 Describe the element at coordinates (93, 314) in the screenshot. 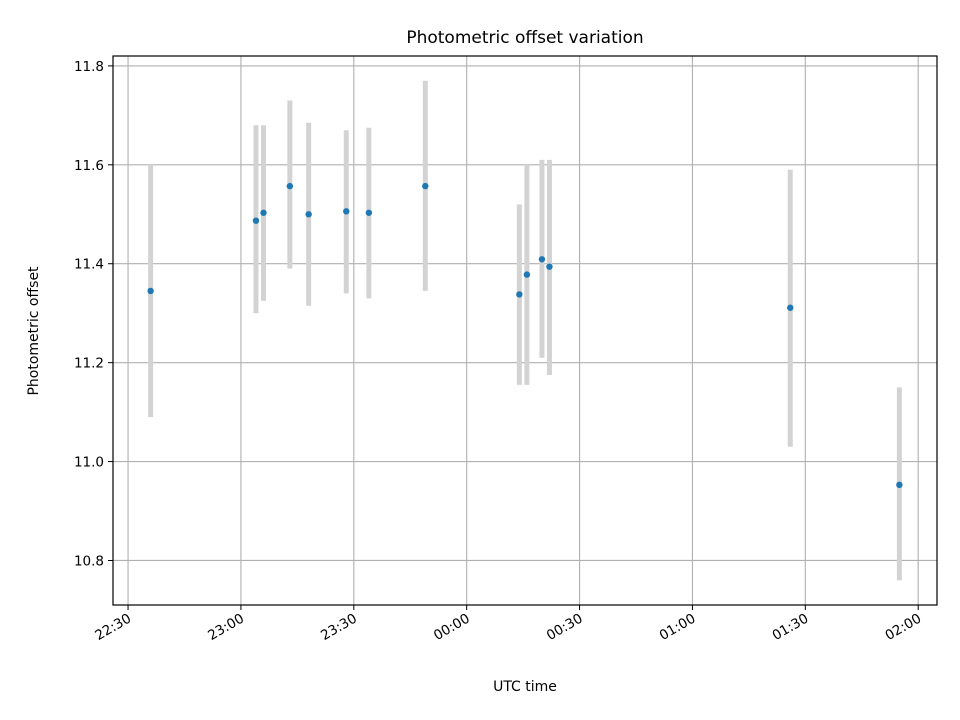

I see `y-axis-ticks: 10.8 11.0 11.2 11.4 11.6 11.8` at that location.